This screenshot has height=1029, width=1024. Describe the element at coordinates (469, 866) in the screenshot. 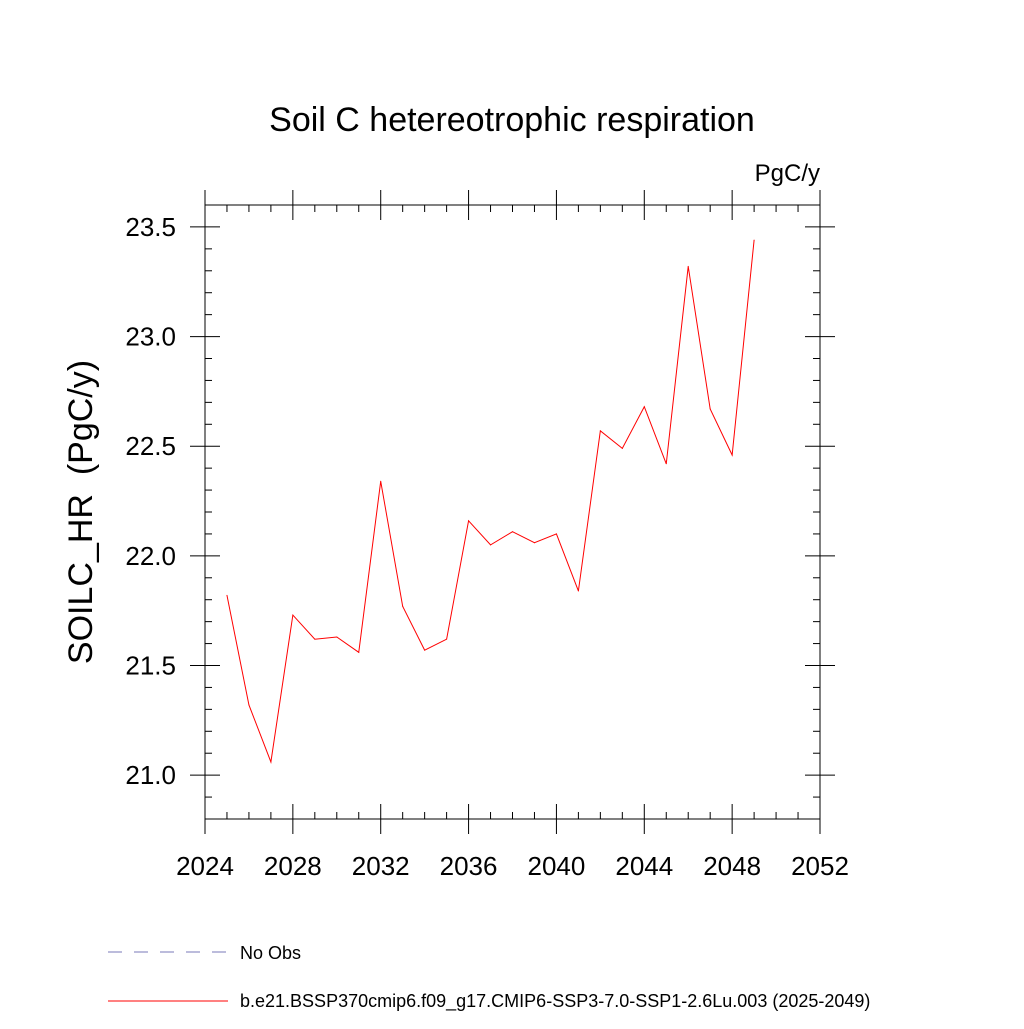

I see `x-tick-label: 2036` at that location.